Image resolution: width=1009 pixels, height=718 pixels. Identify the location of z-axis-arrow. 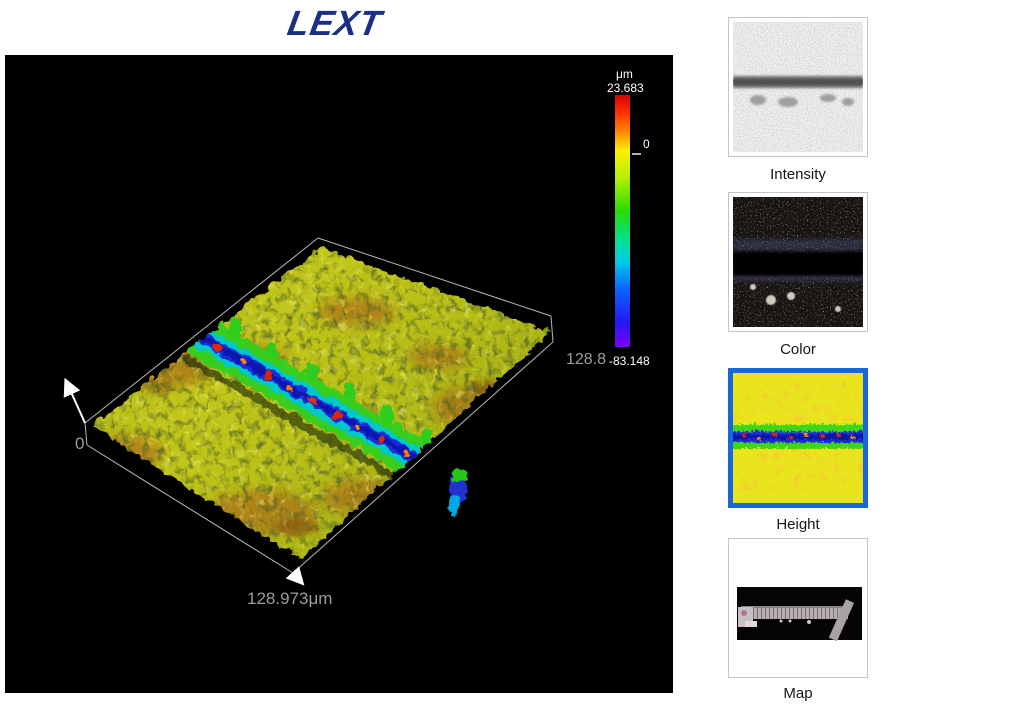
(74, 400).